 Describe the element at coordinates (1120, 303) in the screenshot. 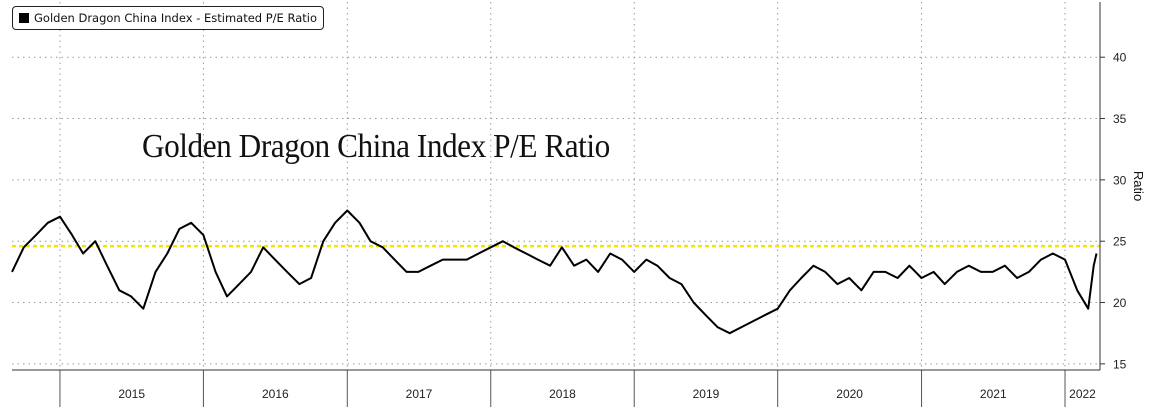

I see `y-tick-label: 20` at that location.